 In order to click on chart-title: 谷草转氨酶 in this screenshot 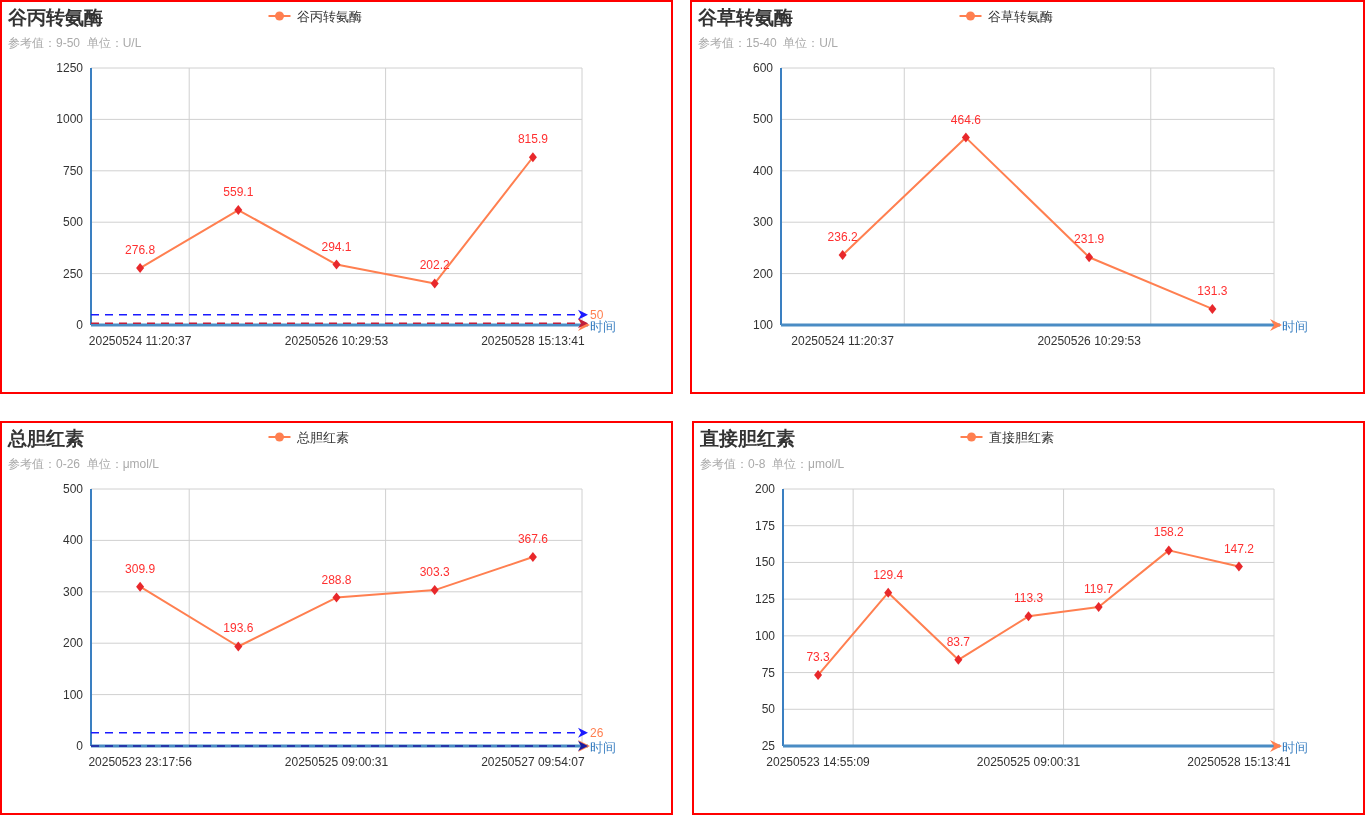, I will do `click(745, 17)`.